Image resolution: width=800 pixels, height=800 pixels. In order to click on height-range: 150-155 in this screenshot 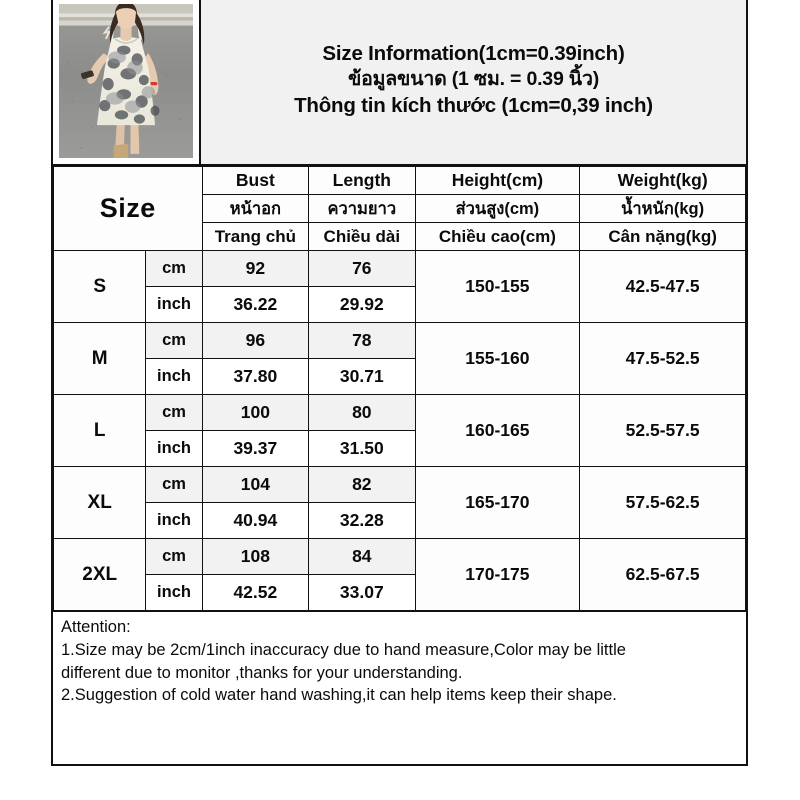, I will do `click(497, 286)`.